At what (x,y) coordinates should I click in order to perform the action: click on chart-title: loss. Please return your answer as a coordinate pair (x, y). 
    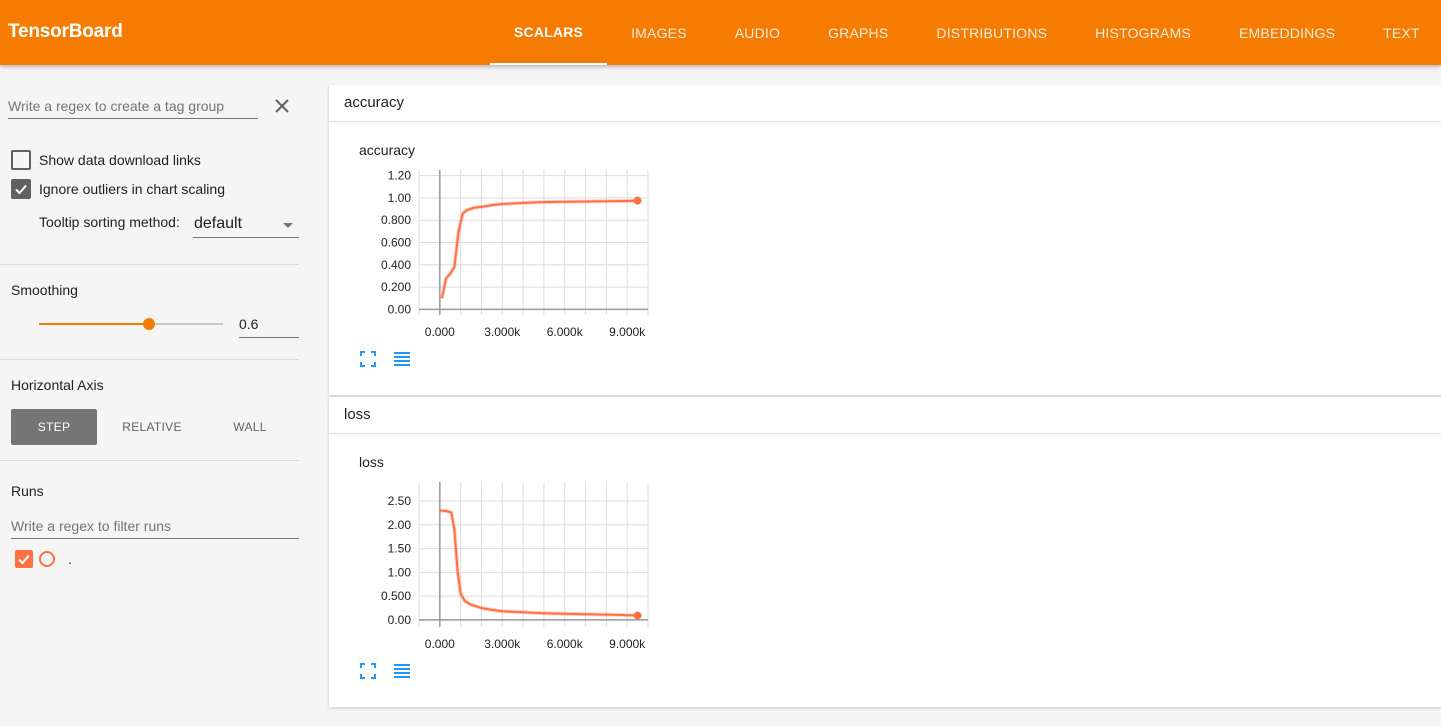
    Looking at the image, I should click on (371, 462).